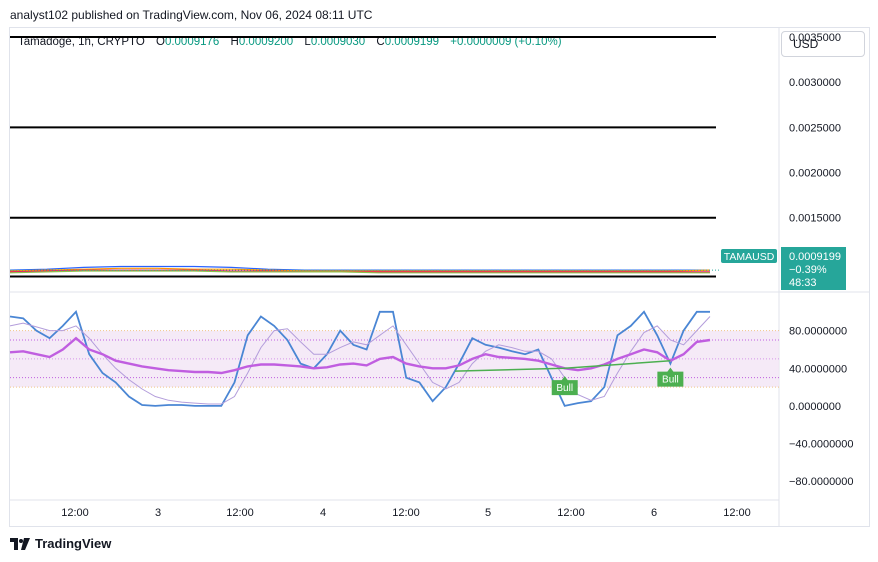 This screenshot has height=562, width=878. What do you see at coordinates (380, 42) in the screenshot?
I see `close-label: C` at bounding box center [380, 42].